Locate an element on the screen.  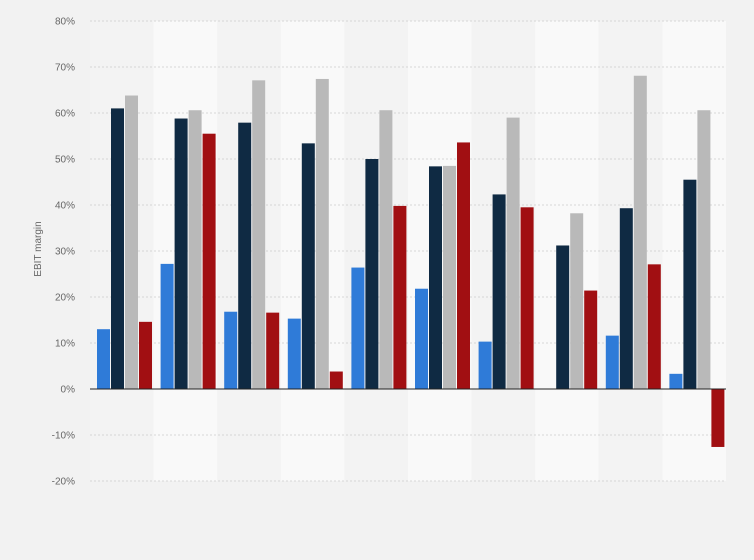
y-tick-label: -20% is located at coordinates (63, 482).